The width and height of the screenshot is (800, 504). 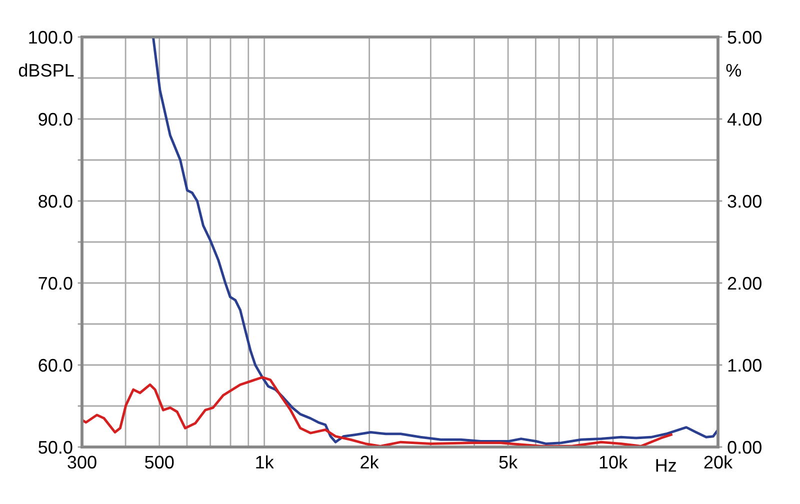 What do you see at coordinates (744, 119) in the screenshot?
I see `y2-tick-label: 4.00` at bounding box center [744, 119].